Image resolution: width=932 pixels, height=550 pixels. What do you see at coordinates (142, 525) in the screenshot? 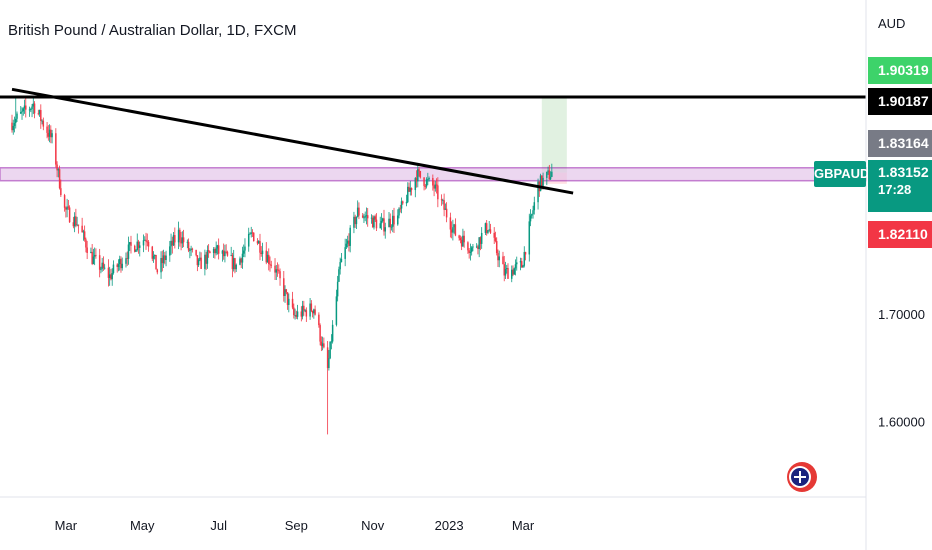
I see `x-tick-label: May` at bounding box center [142, 525].